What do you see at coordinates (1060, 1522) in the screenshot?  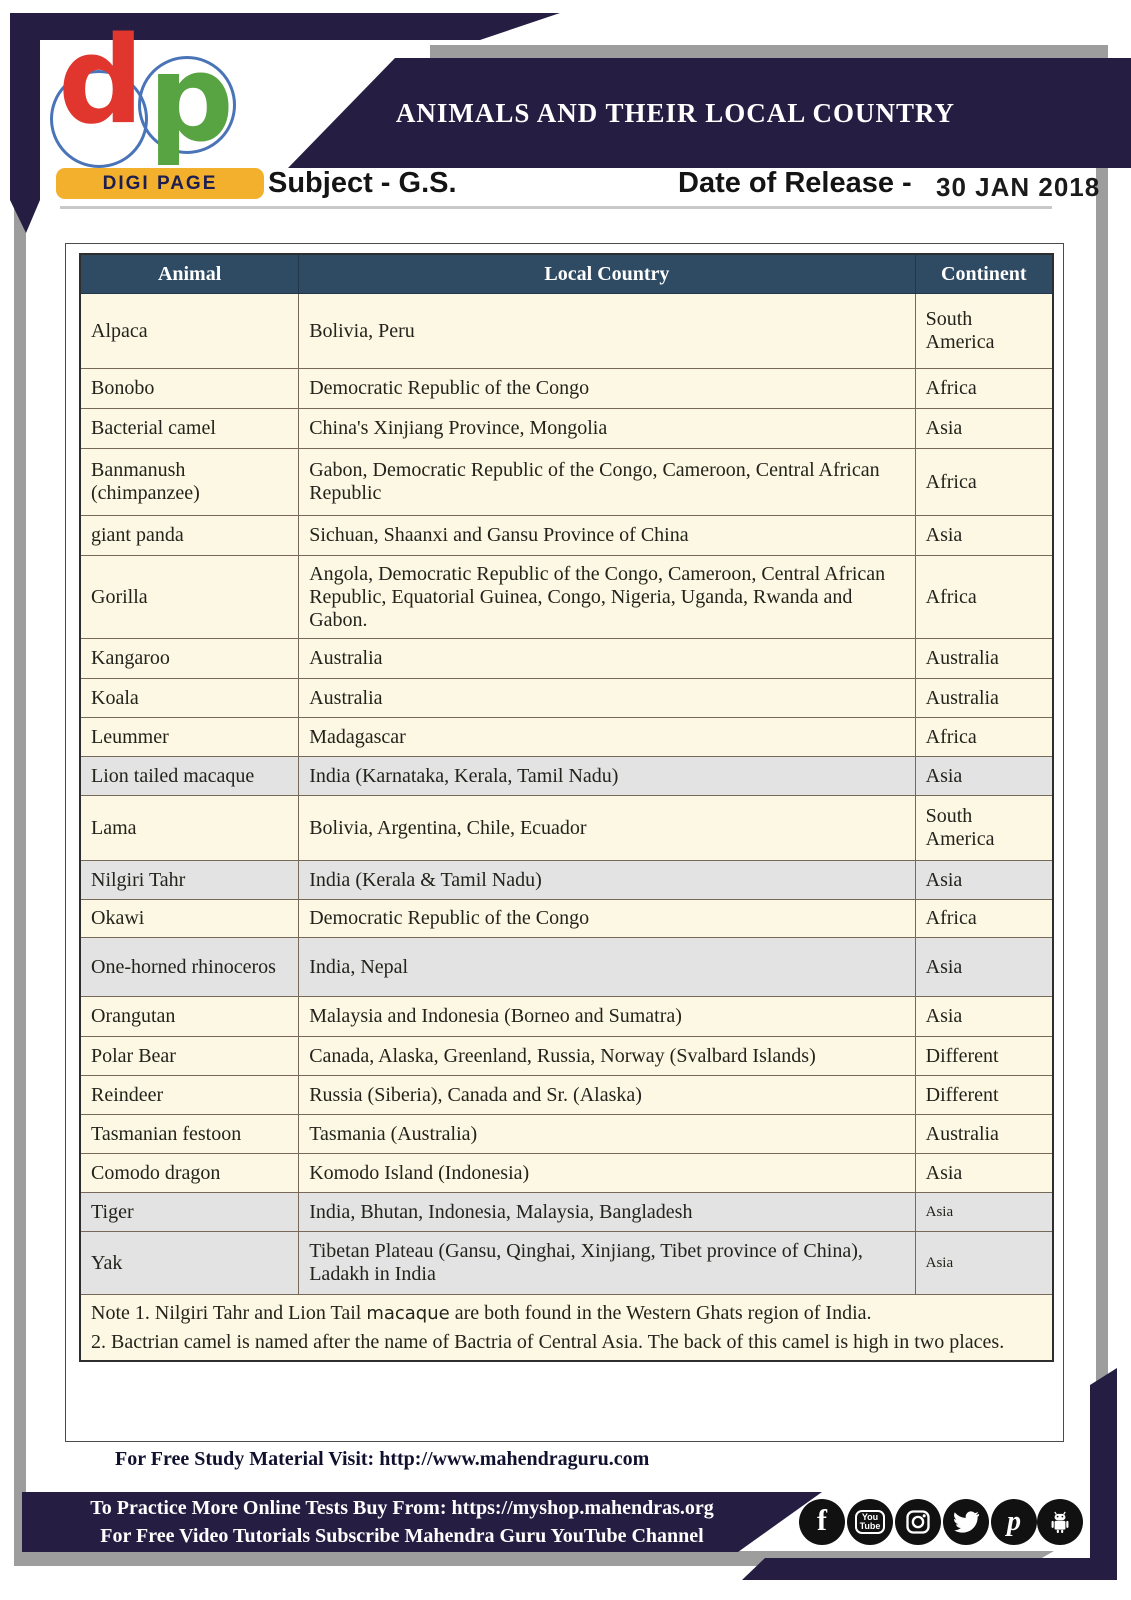 I see `android-icon` at bounding box center [1060, 1522].